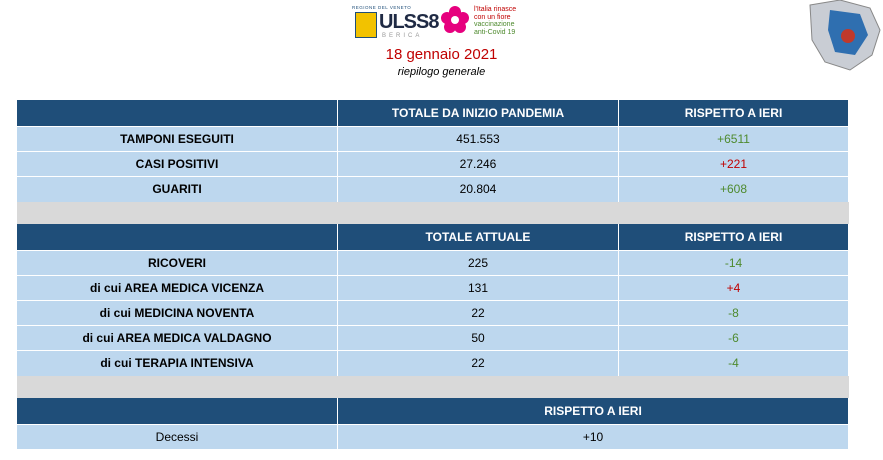 This screenshot has height=460, width=883. What do you see at coordinates (478, 113) in the screenshot?
I see `header-cell: TOTALE DA INIZIO PANDEMIA` at bounding box center [478, 113].